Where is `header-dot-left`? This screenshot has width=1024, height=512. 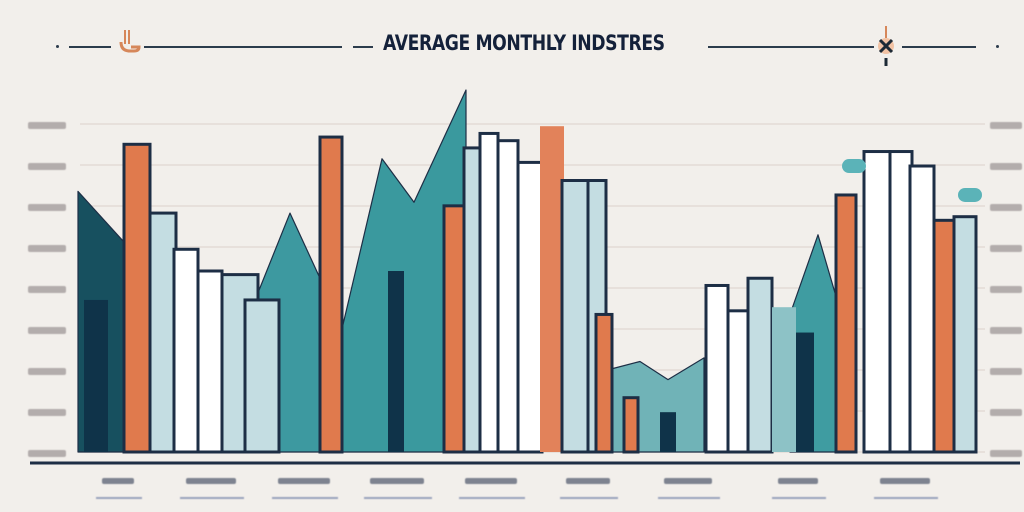 header-dot-left is located at coordinates (57, 46).